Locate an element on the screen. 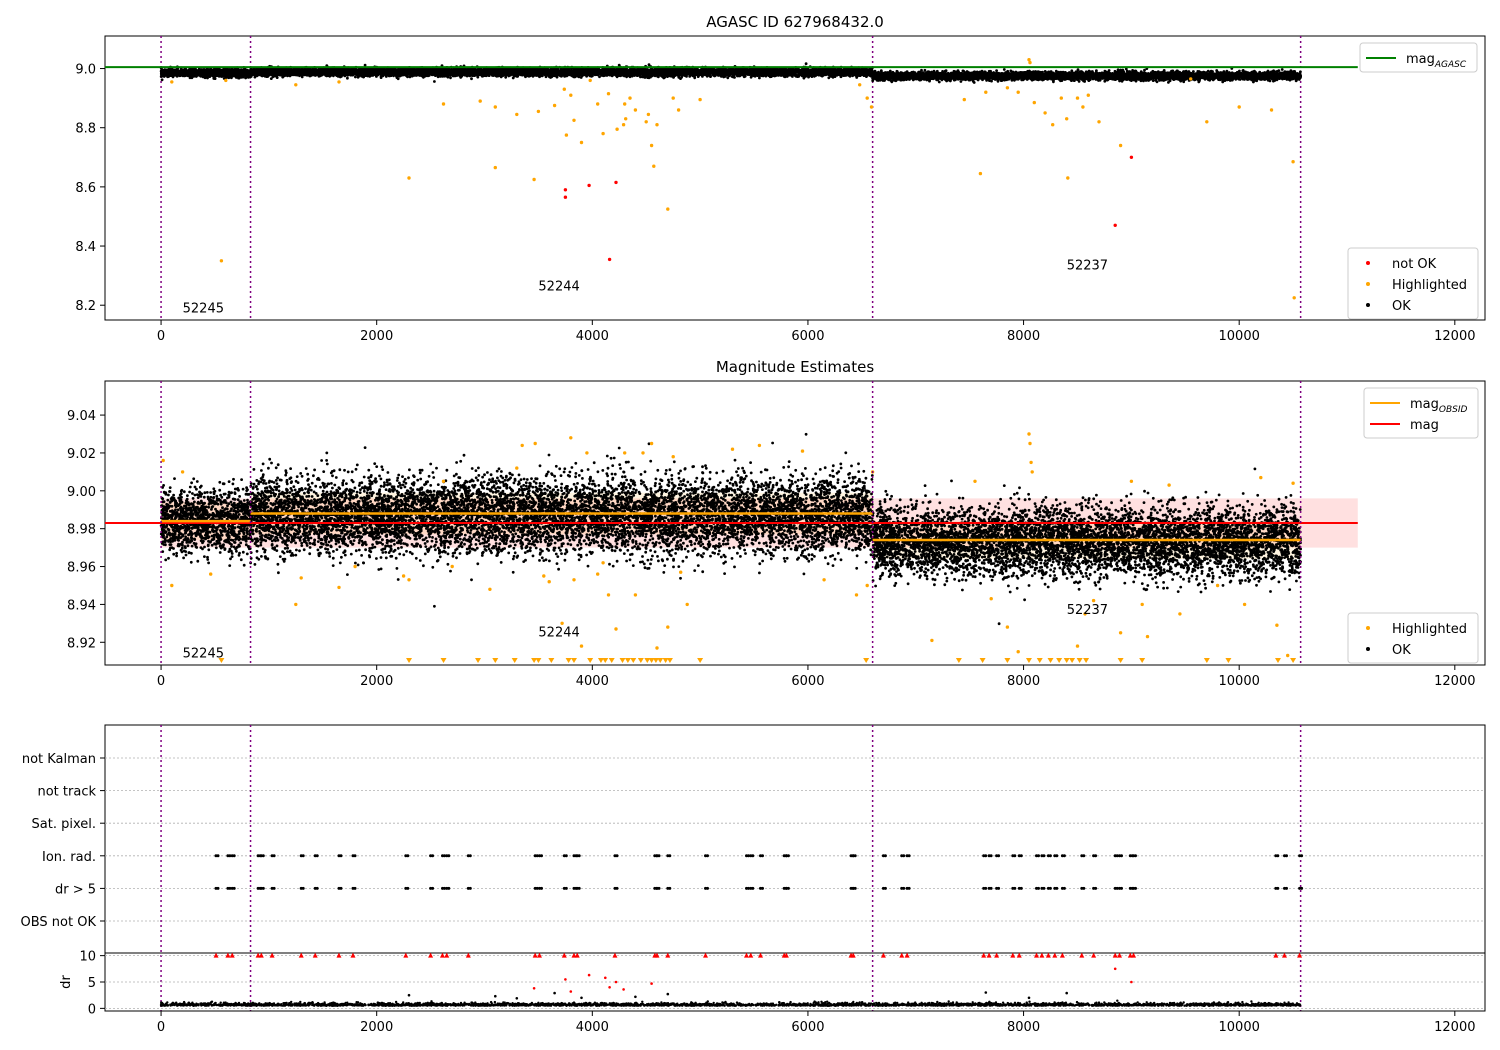  panel1-ok-points is located at coordinates (730, 73).